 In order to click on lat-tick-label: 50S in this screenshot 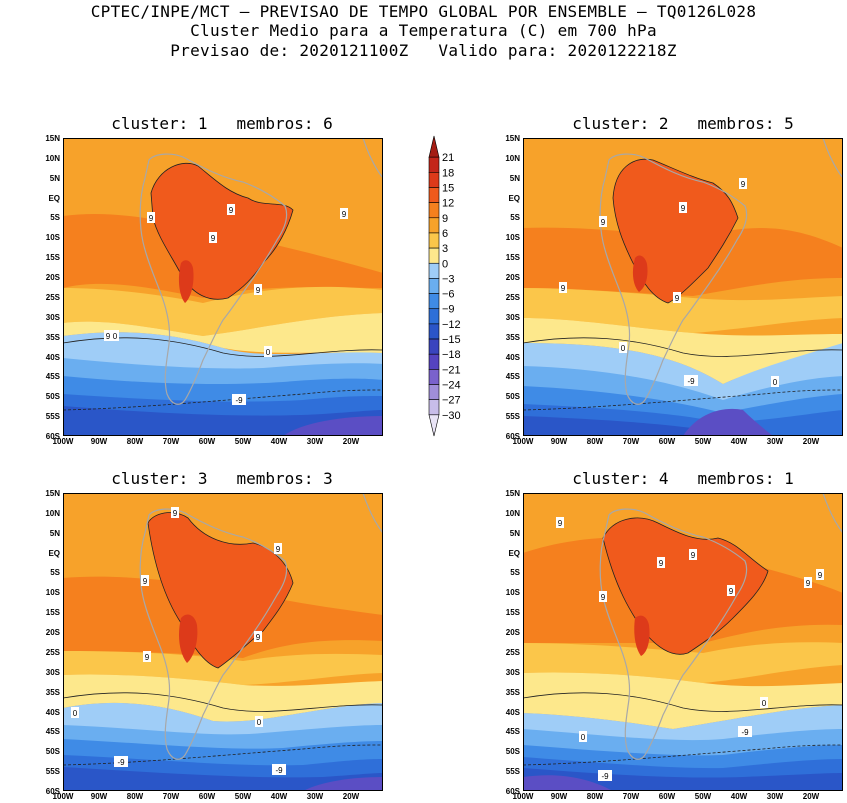, I will do `click(52, 397)`.